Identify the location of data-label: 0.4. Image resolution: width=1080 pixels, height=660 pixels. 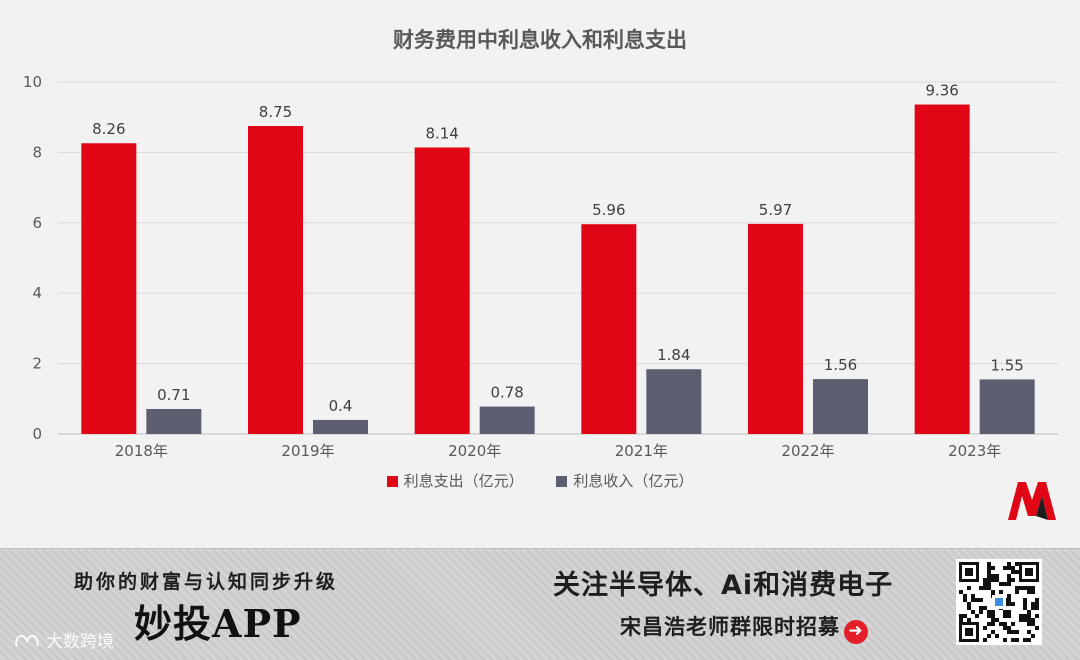
(341, 406).